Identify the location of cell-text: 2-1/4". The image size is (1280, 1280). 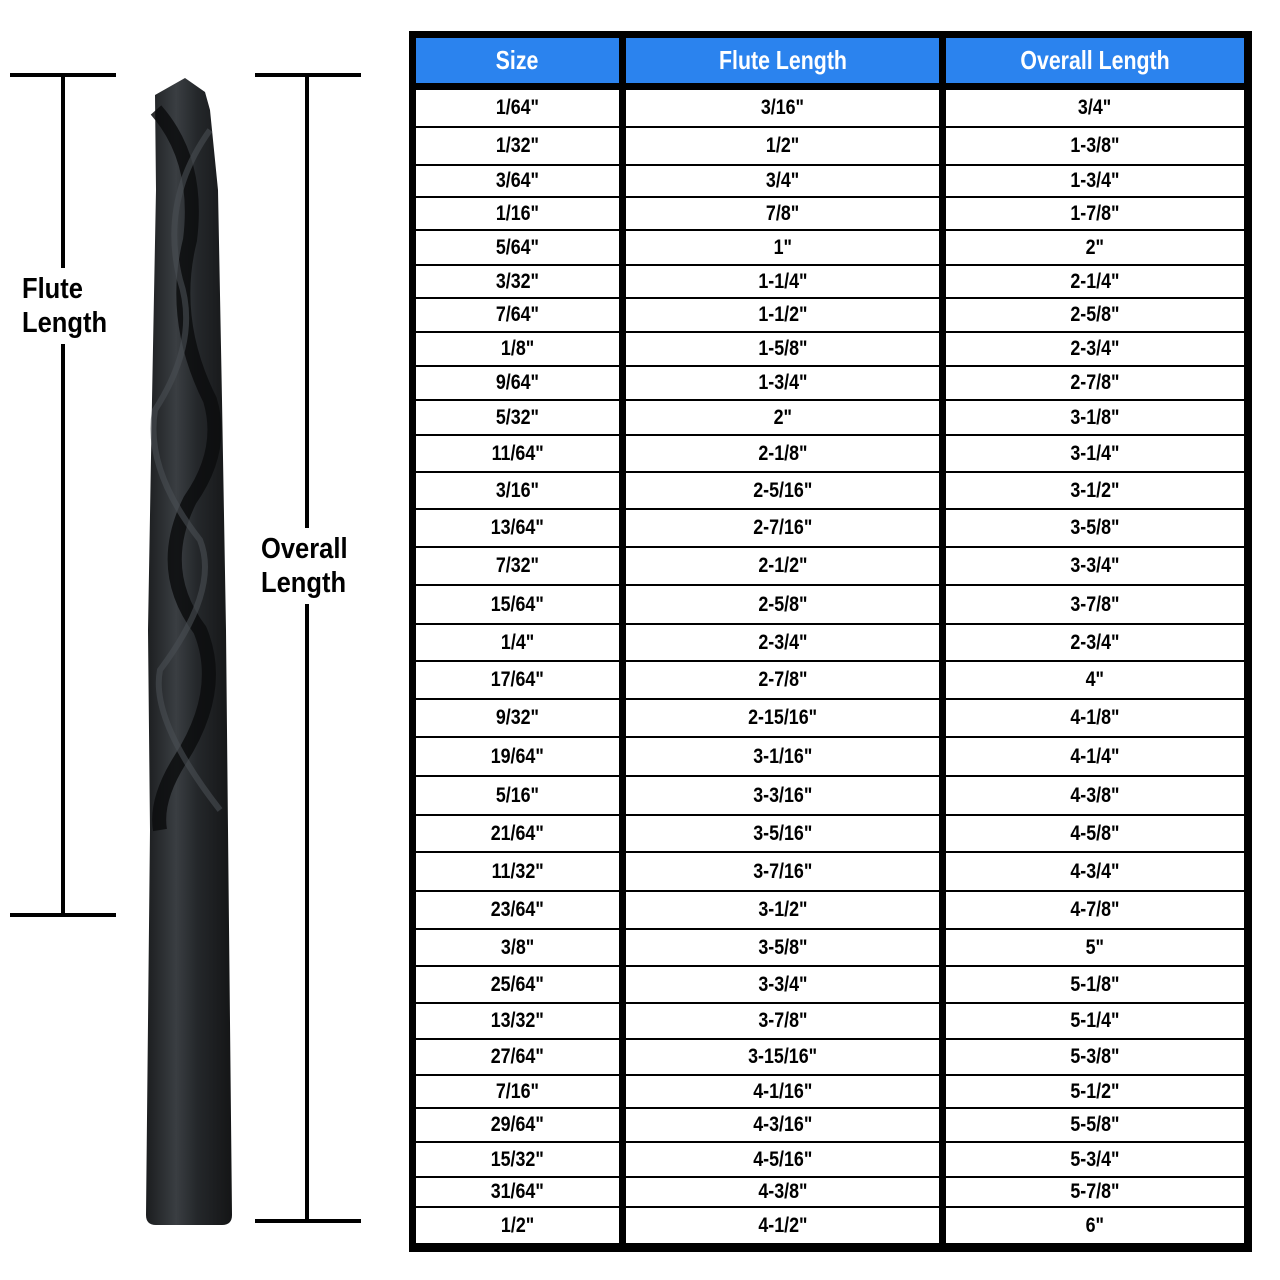
(1095, 281).